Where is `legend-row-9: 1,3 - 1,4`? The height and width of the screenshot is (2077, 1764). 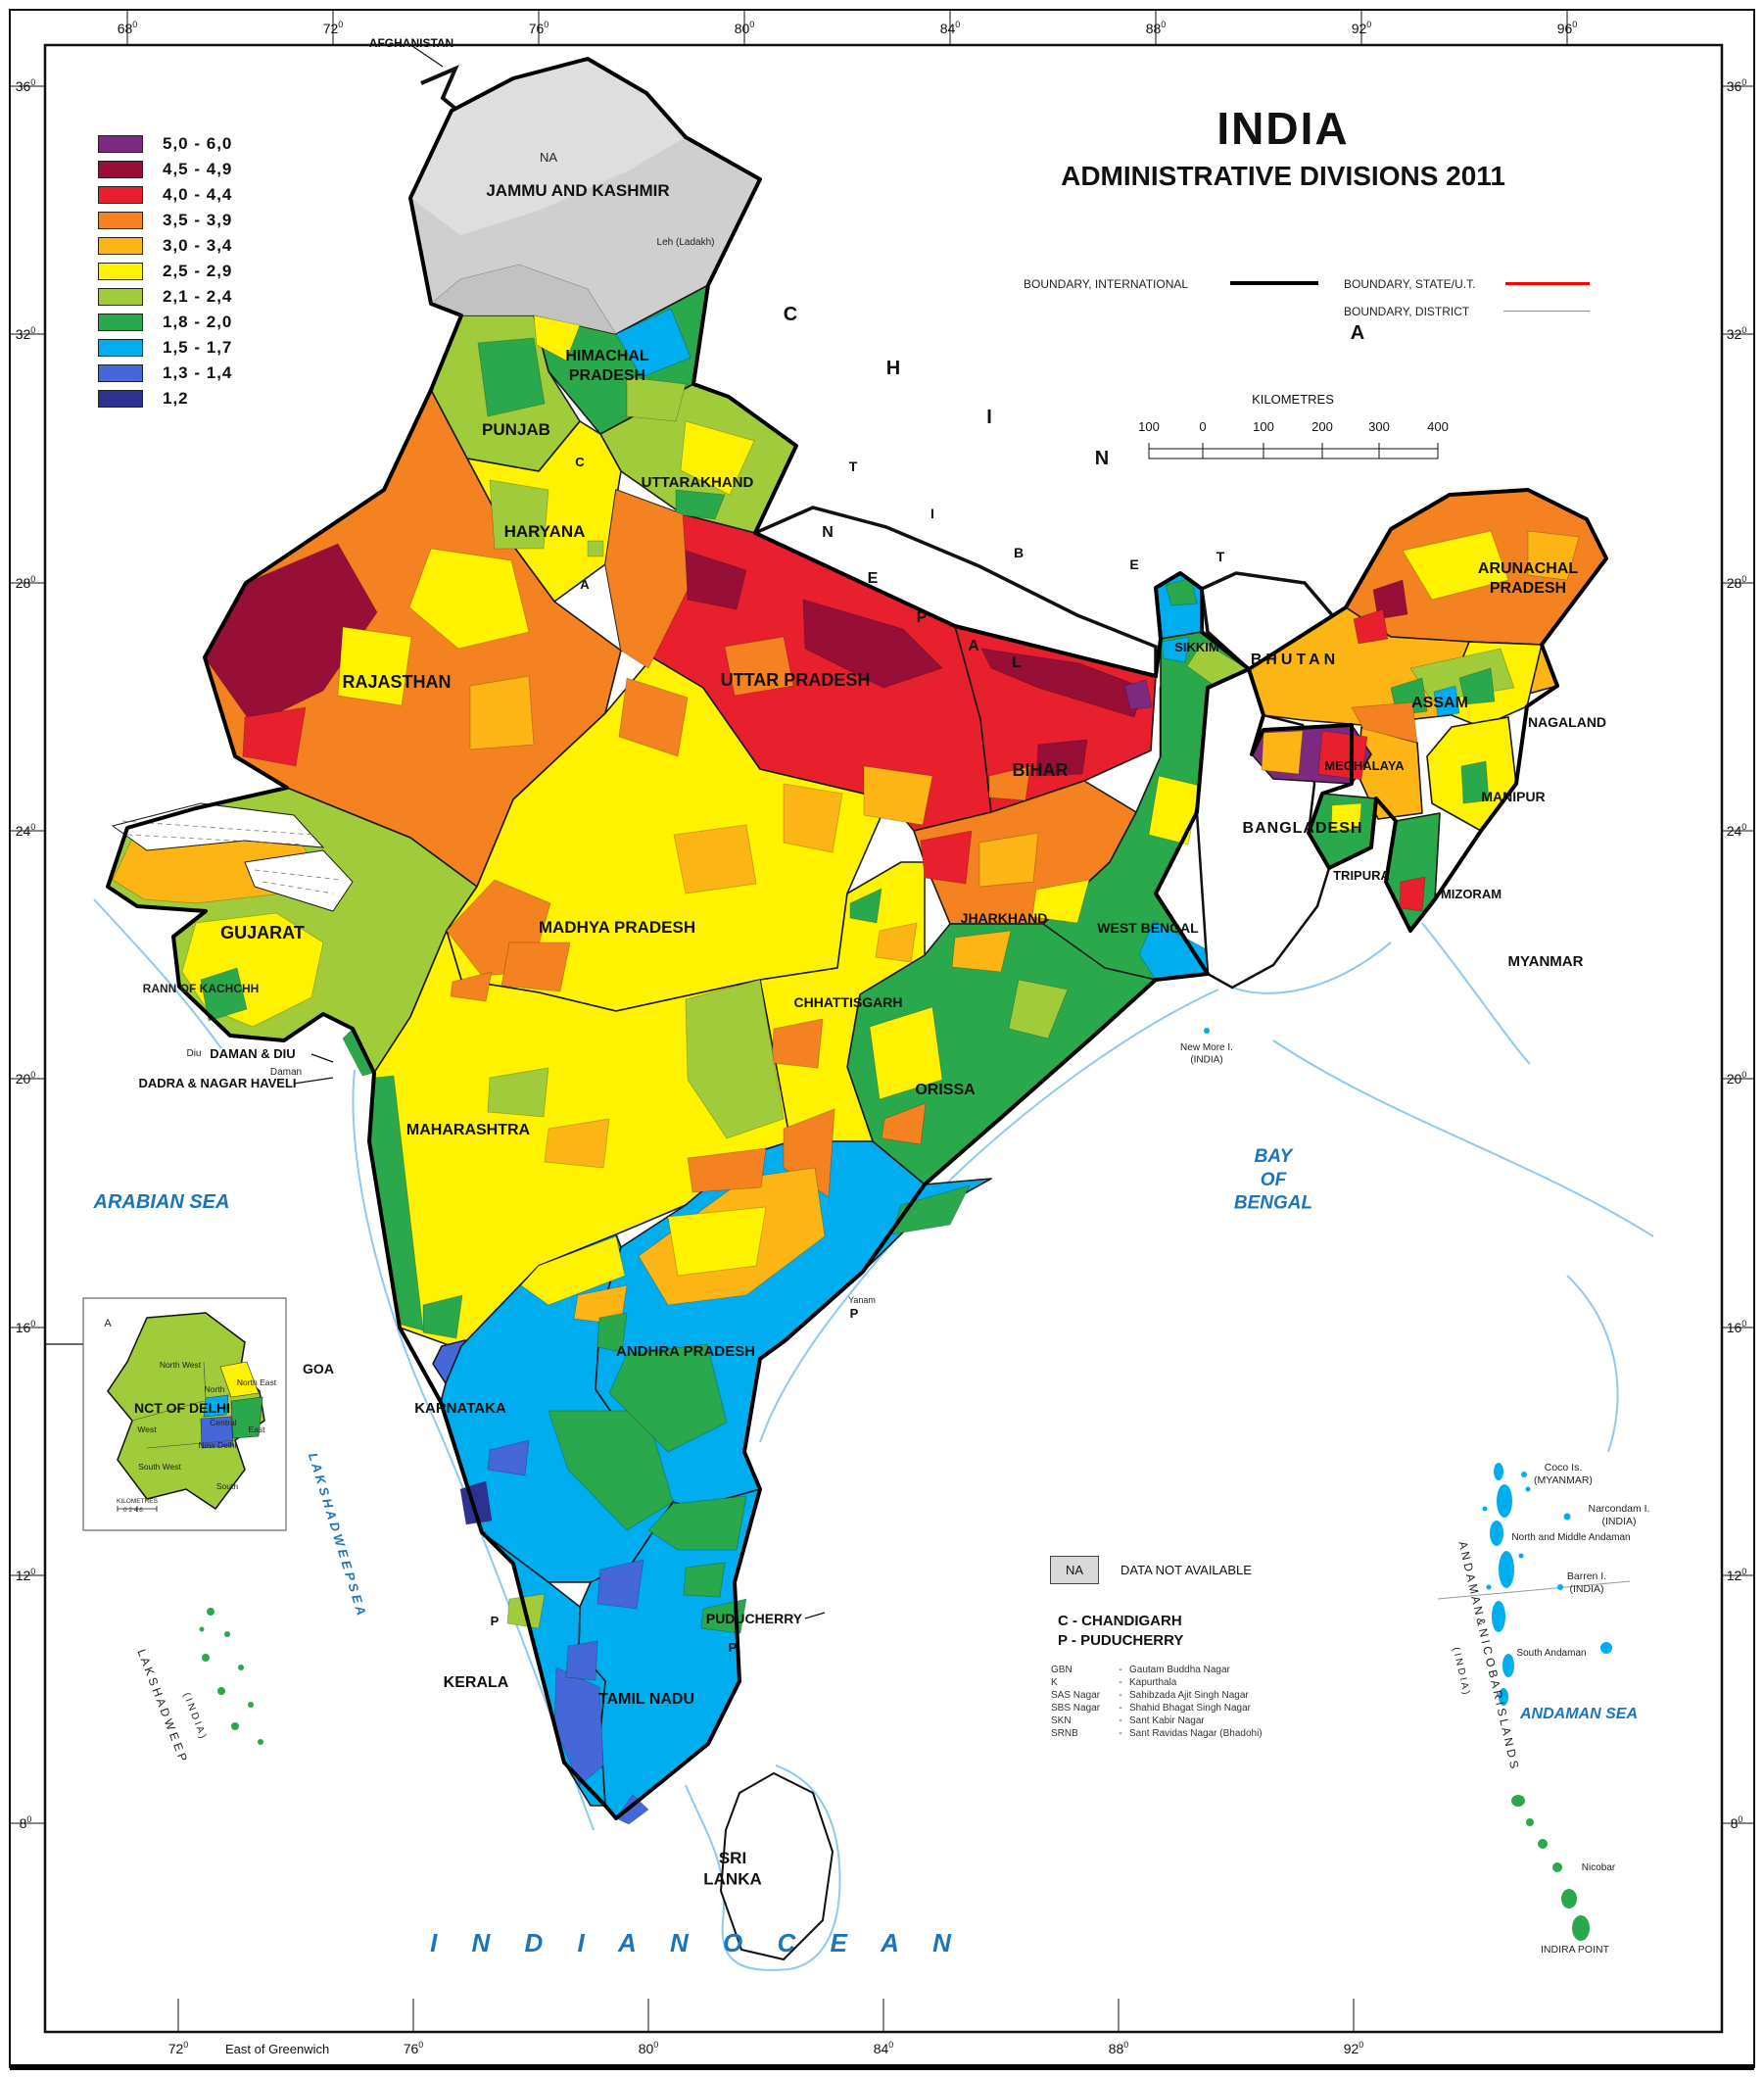 legend-row-9: 1,3 - 1,4 is located at coordinates (165, 373).